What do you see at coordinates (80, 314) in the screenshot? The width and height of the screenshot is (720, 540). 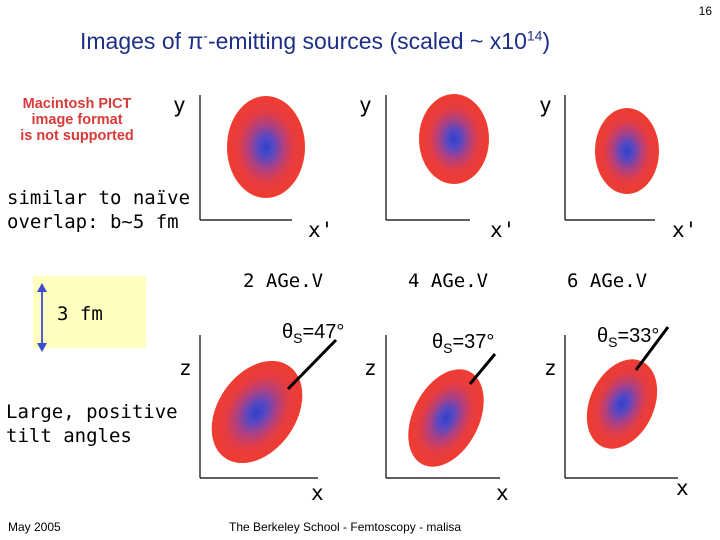 I see `scale-label: 3 fm` at bounding box center [80, 314].